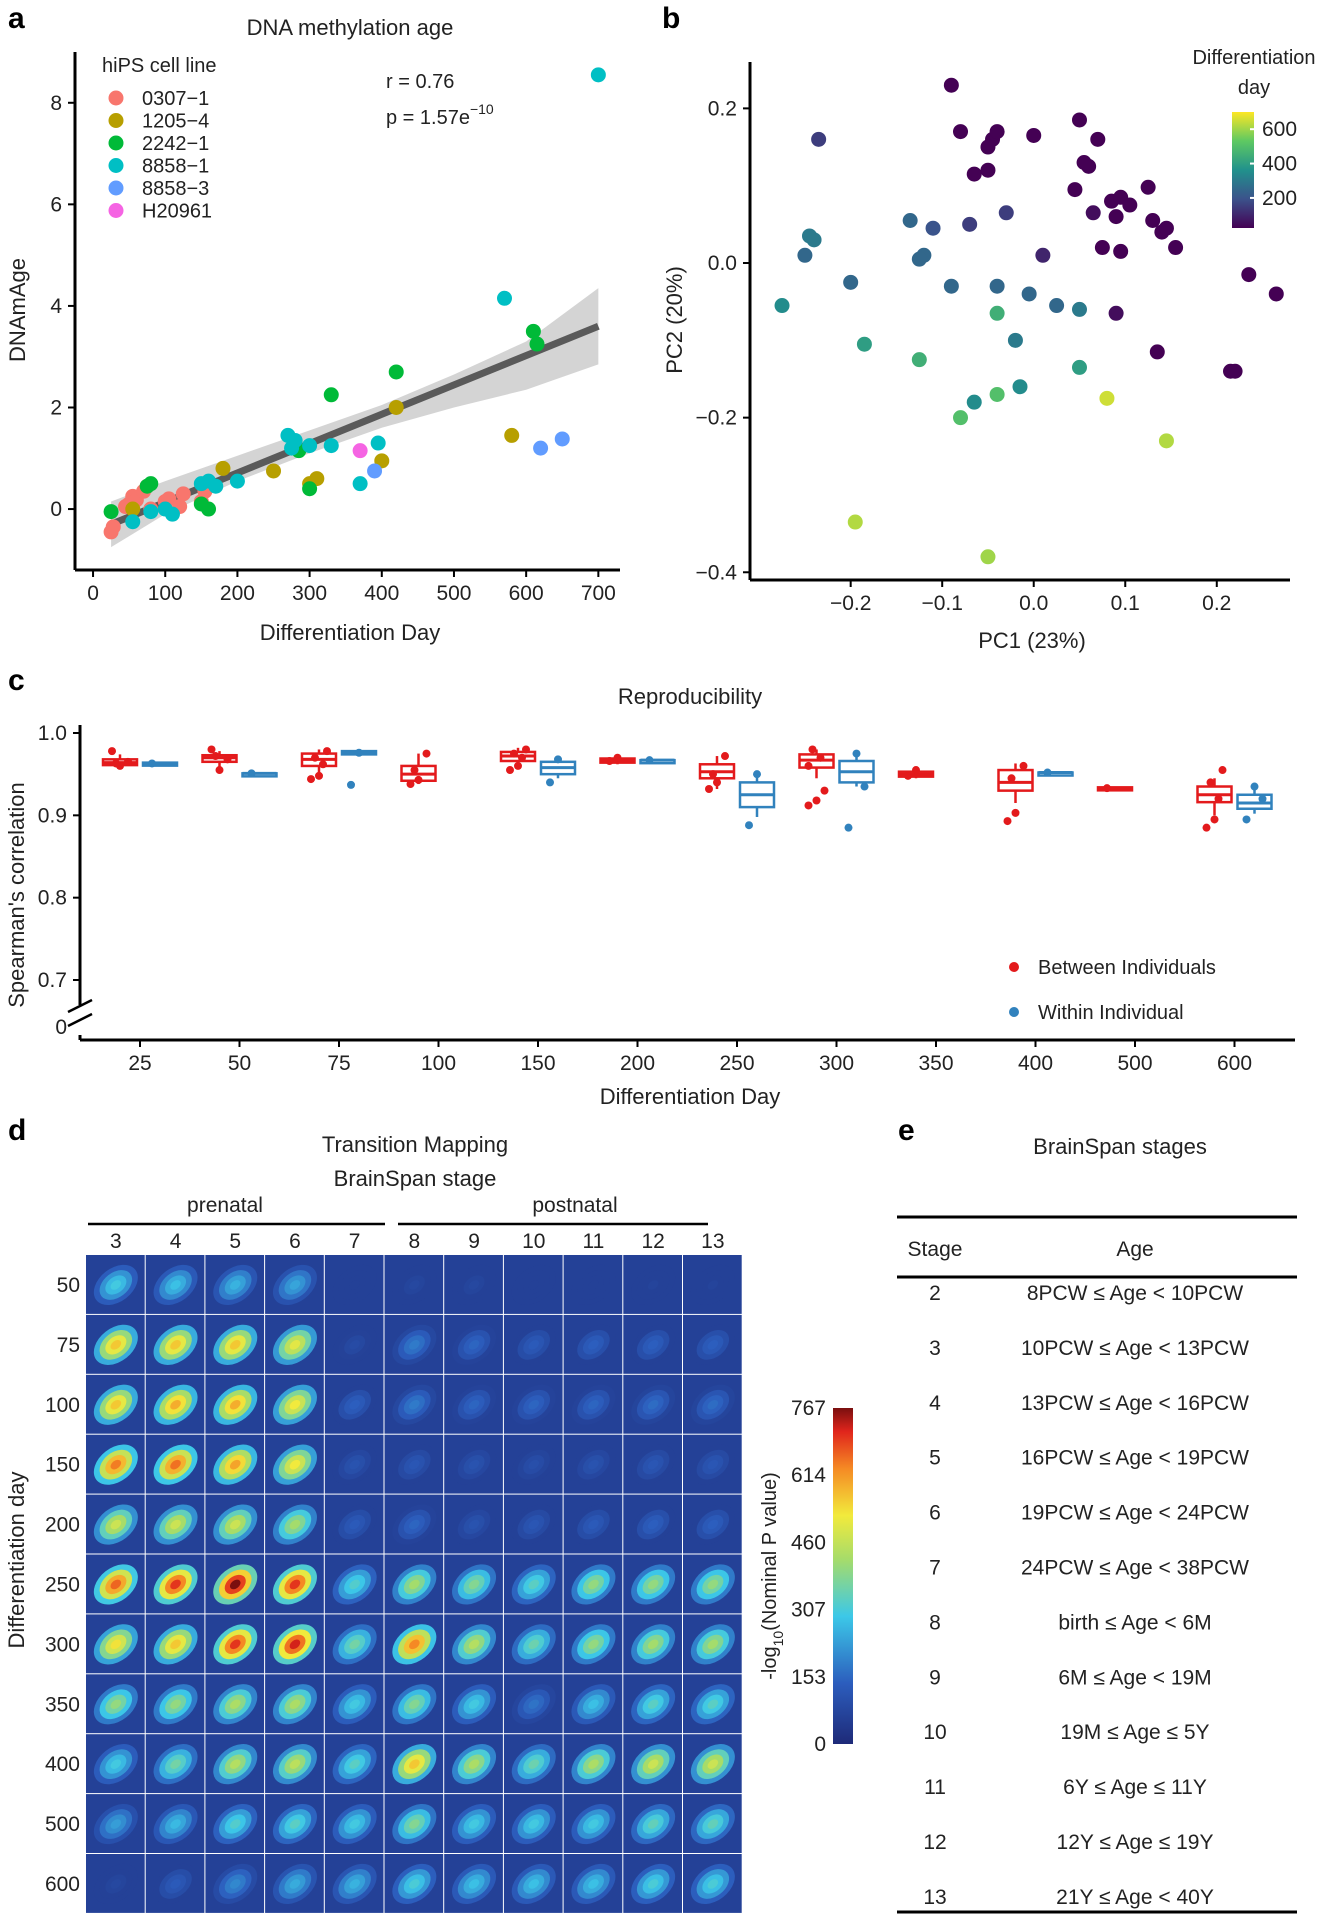 The width and height of the screenshot is (1330, 1920). I want to click on panel-a-title: DNA methylation age, so click(350, 27).